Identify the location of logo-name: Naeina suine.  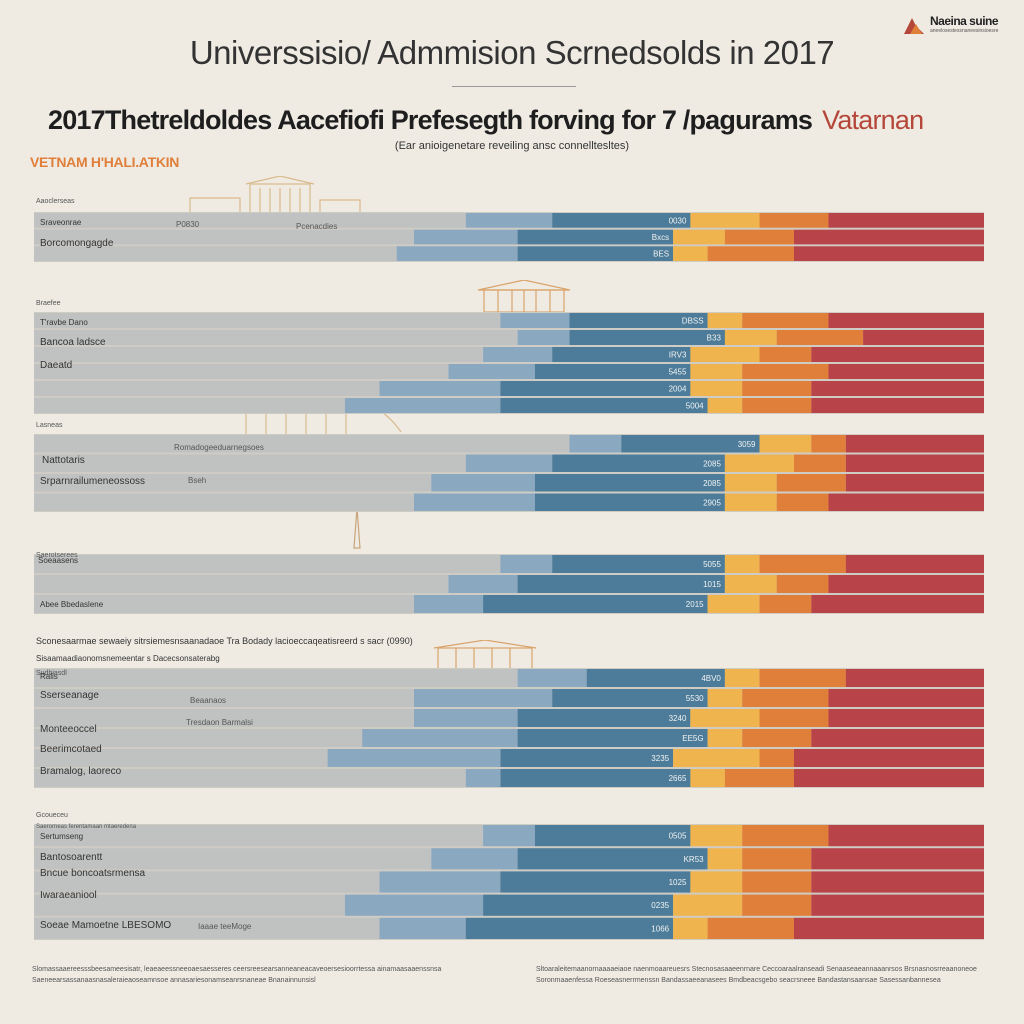
(964, 21).